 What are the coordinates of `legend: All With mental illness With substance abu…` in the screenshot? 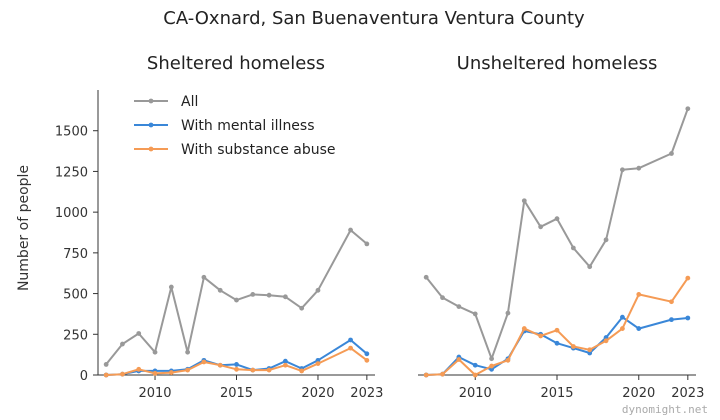 It's located at (235, 126).